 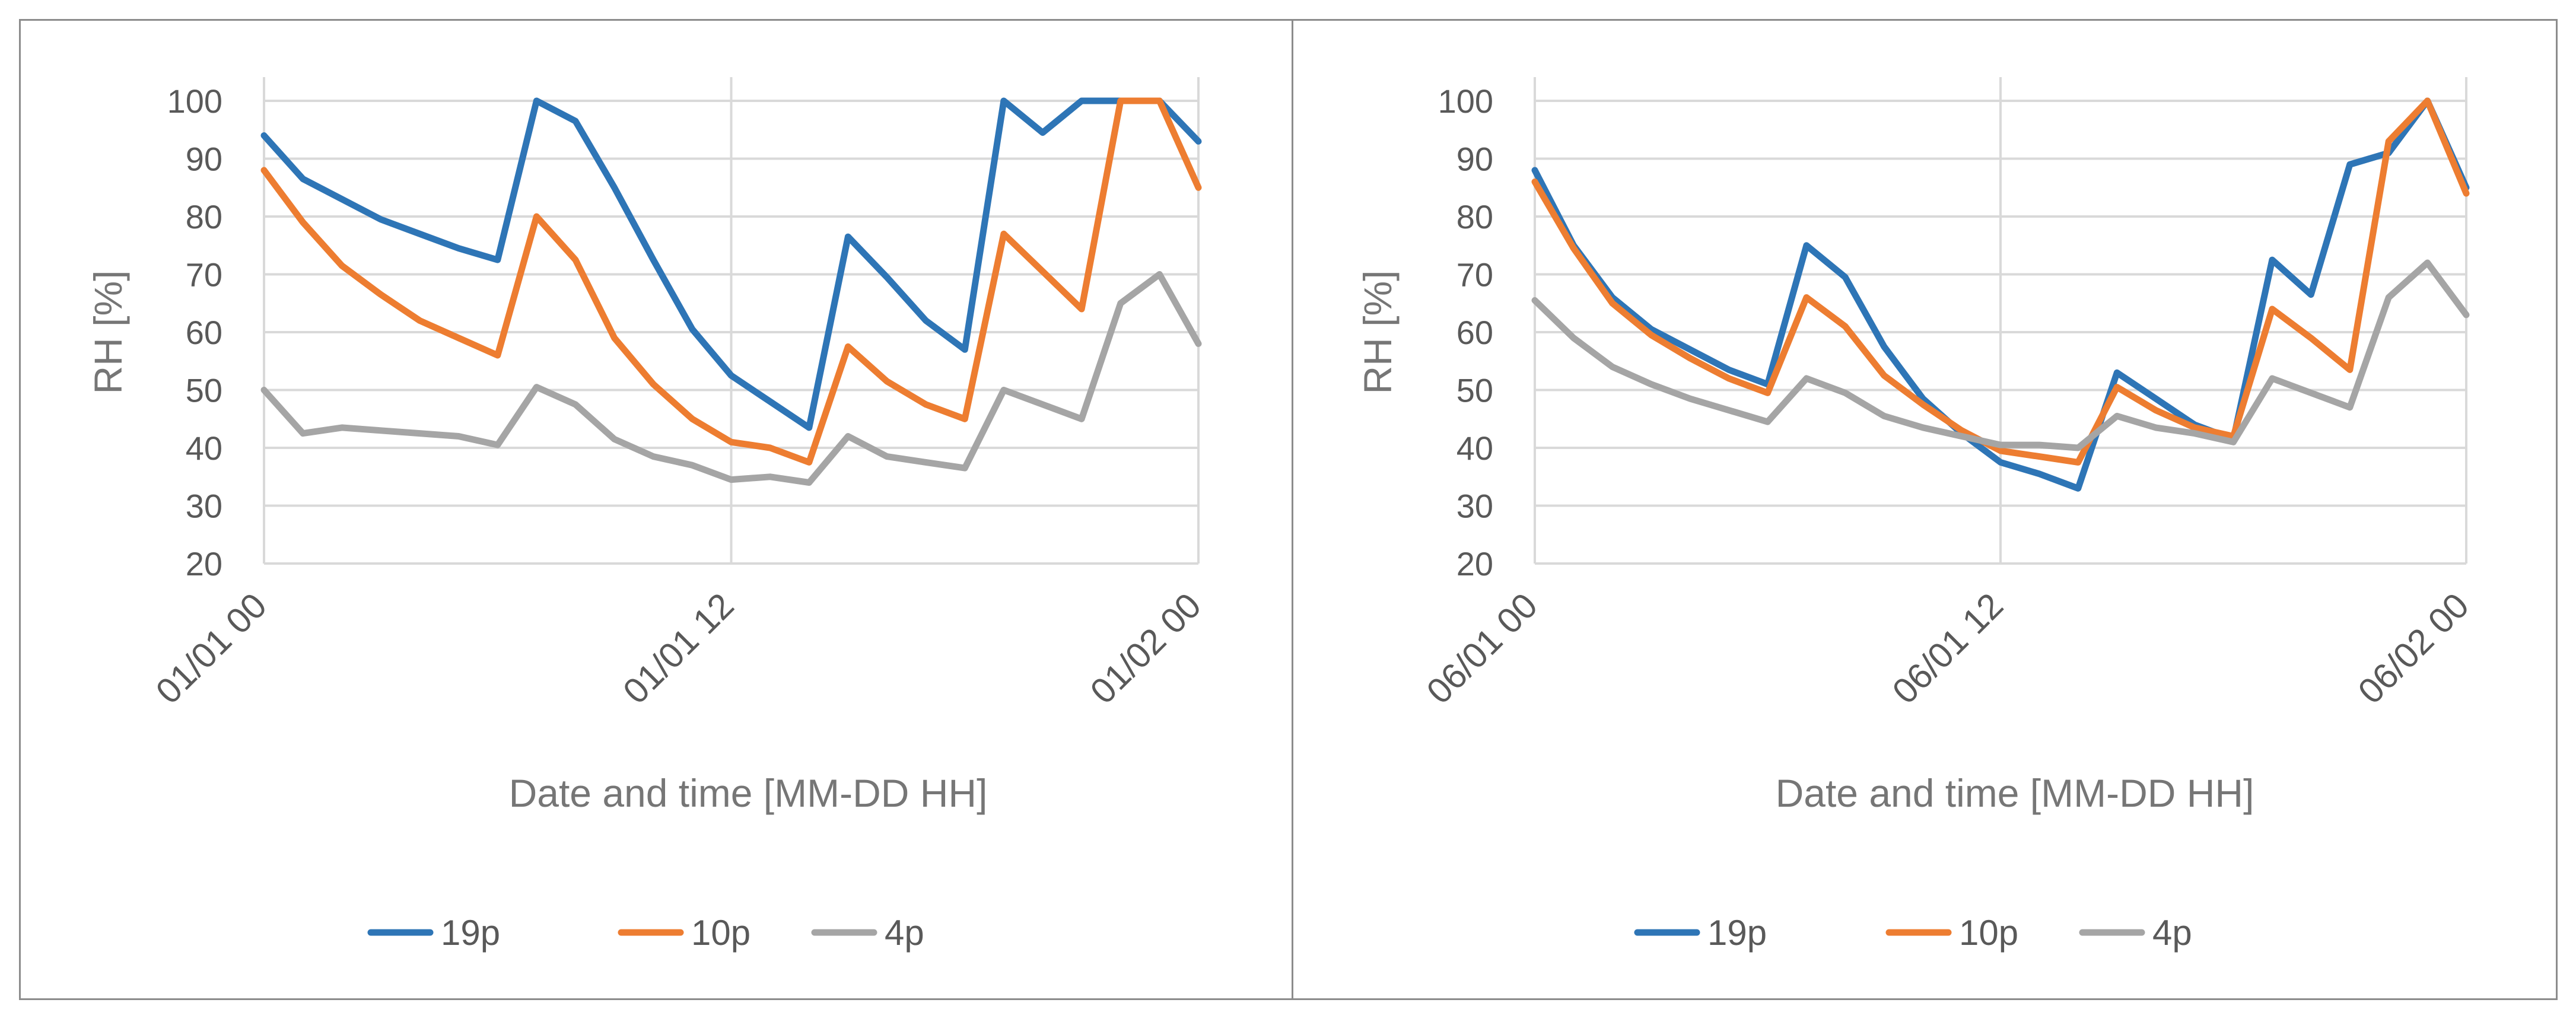 I want to click on x-tick-label: 01/02 00, so click(x=1146, y=648).